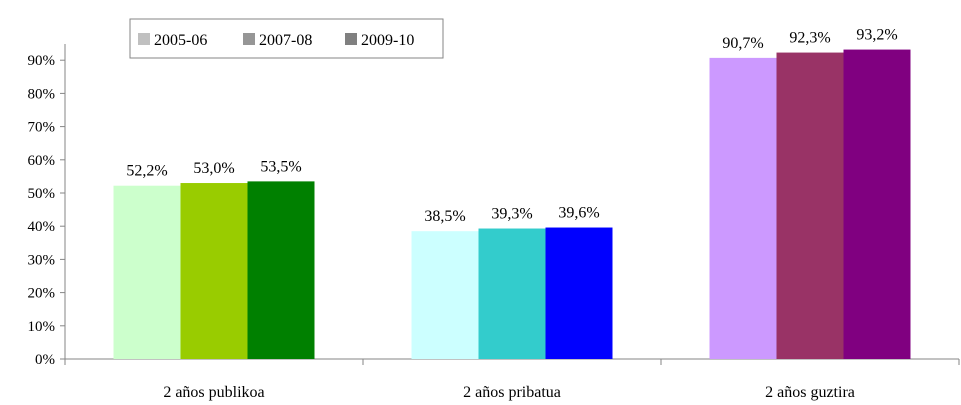 The height and width of the screenshot is (405, 961). Describe the element at coordinates (146, 171) in the screenshot. I see `data-label: 52,2%` at that location.